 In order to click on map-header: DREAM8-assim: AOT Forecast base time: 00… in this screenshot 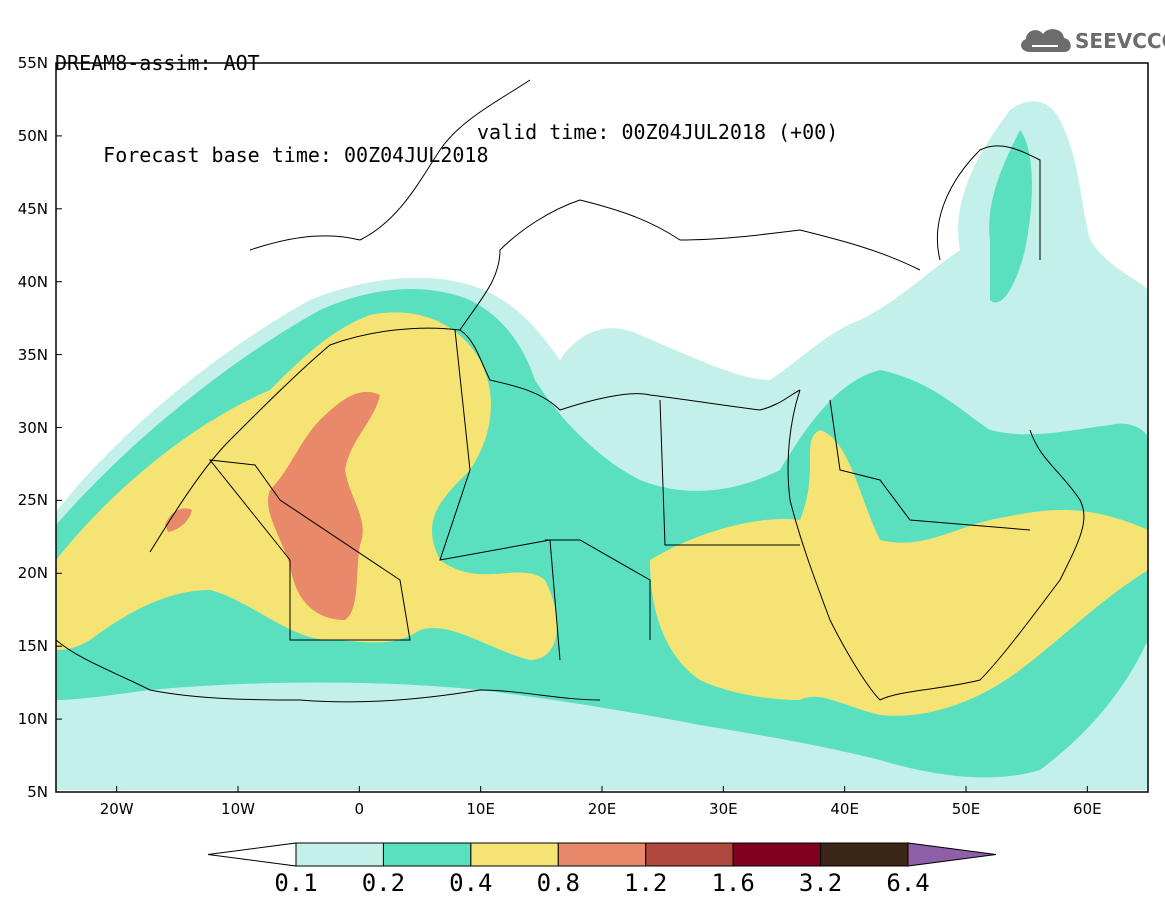, I will do `click(446, 86)`.